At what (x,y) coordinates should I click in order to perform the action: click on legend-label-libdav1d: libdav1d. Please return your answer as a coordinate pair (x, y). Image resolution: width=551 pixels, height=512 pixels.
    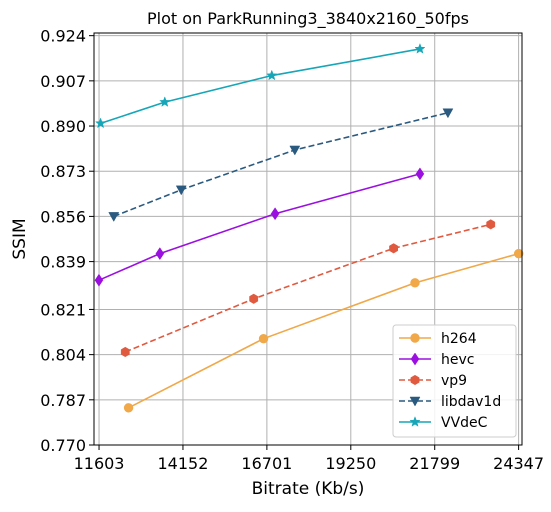
    Looking at the image, I should click on (471, 402).